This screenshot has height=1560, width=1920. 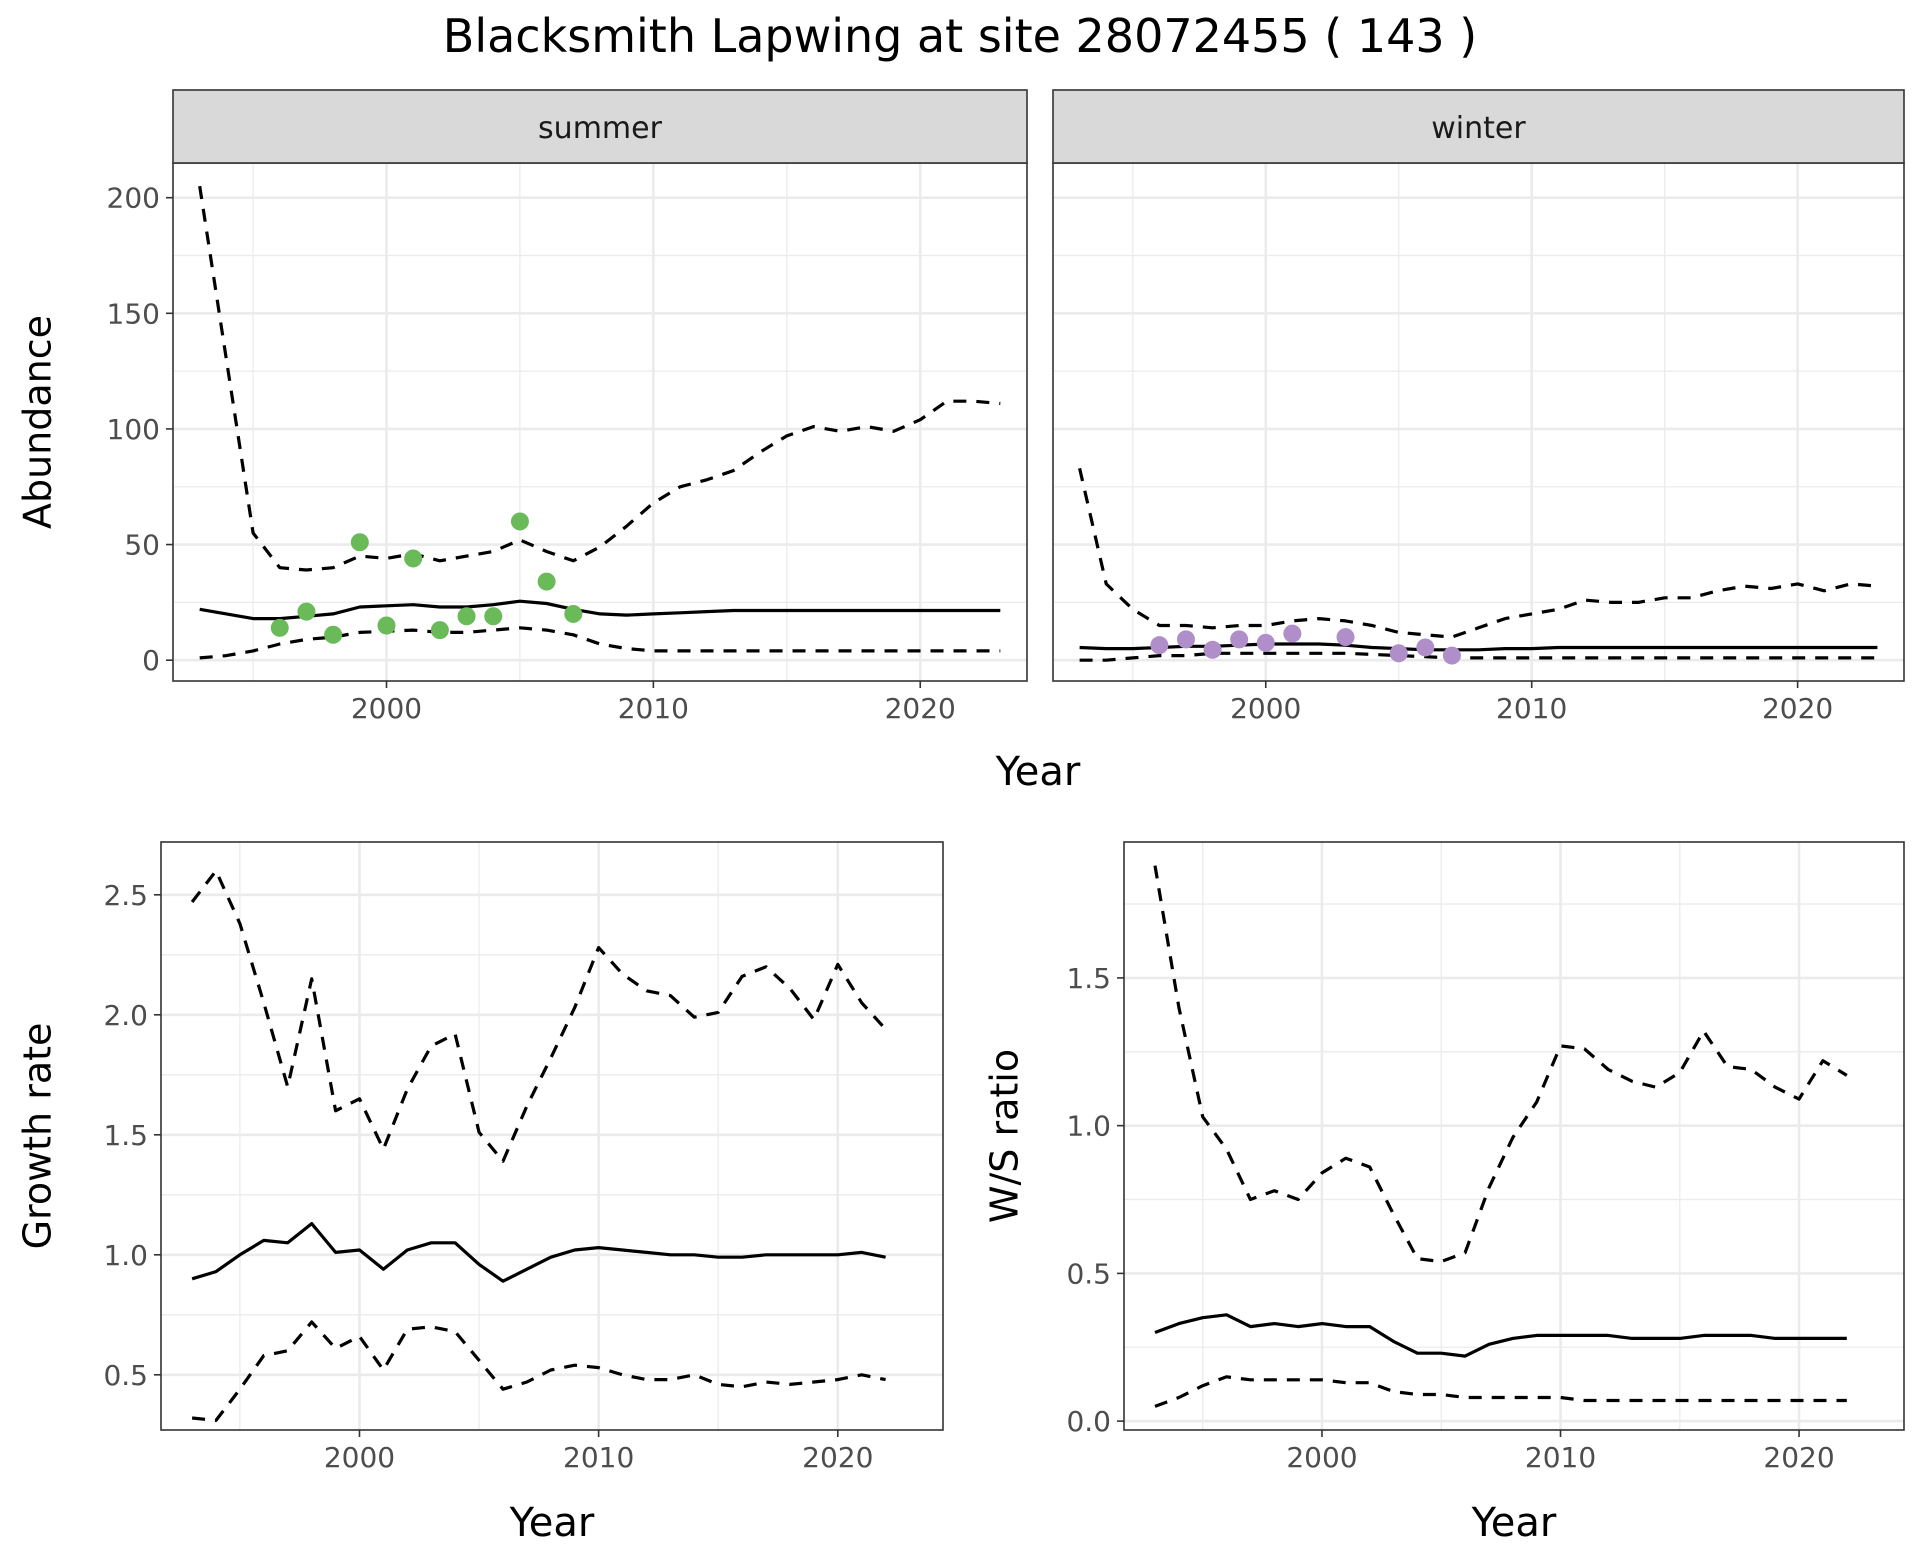 What do you see at coordinates (1038, 772) in the screenshot?
I see `x-axis-label-top: Year` at bounding box center [1038, 772].